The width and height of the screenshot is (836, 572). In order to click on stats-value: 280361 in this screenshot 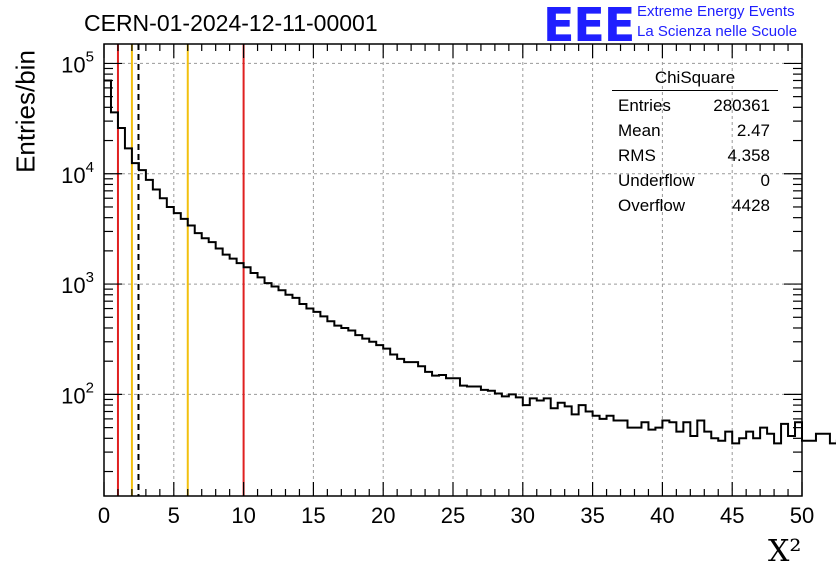, I will do `click(741, 105)`.